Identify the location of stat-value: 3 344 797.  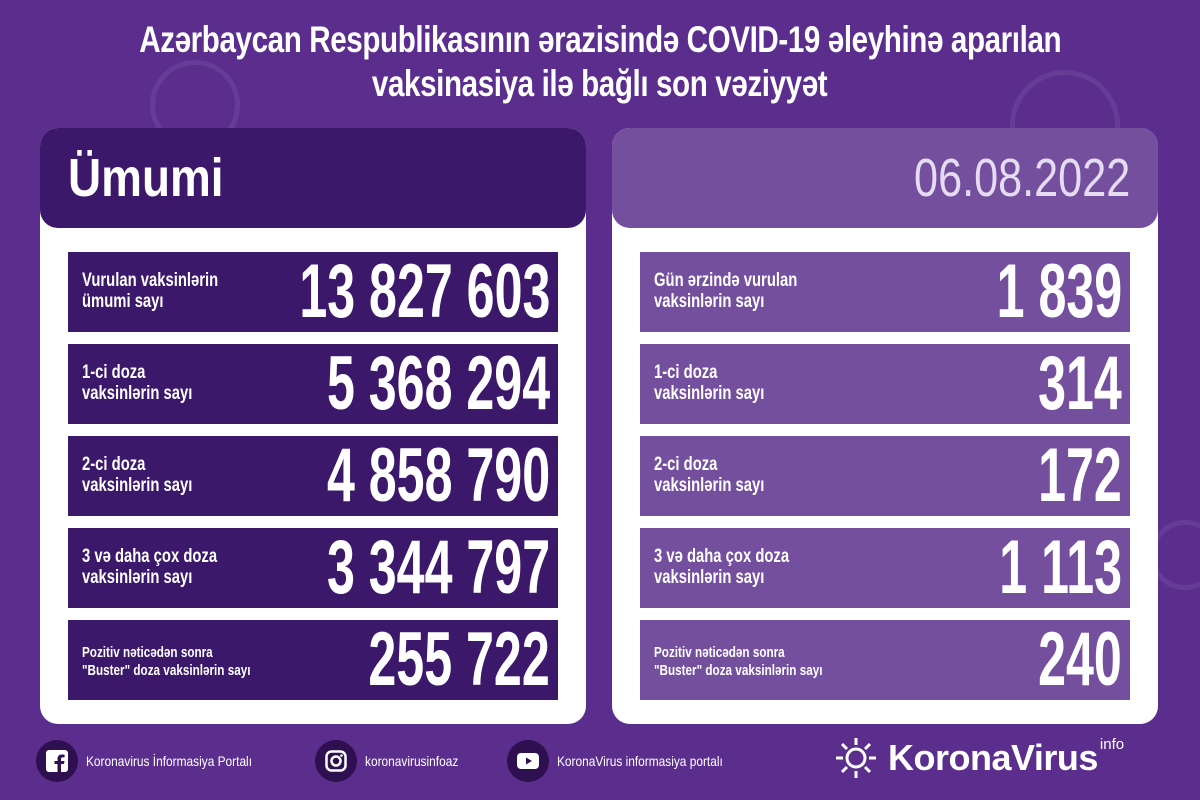
(438, 567).